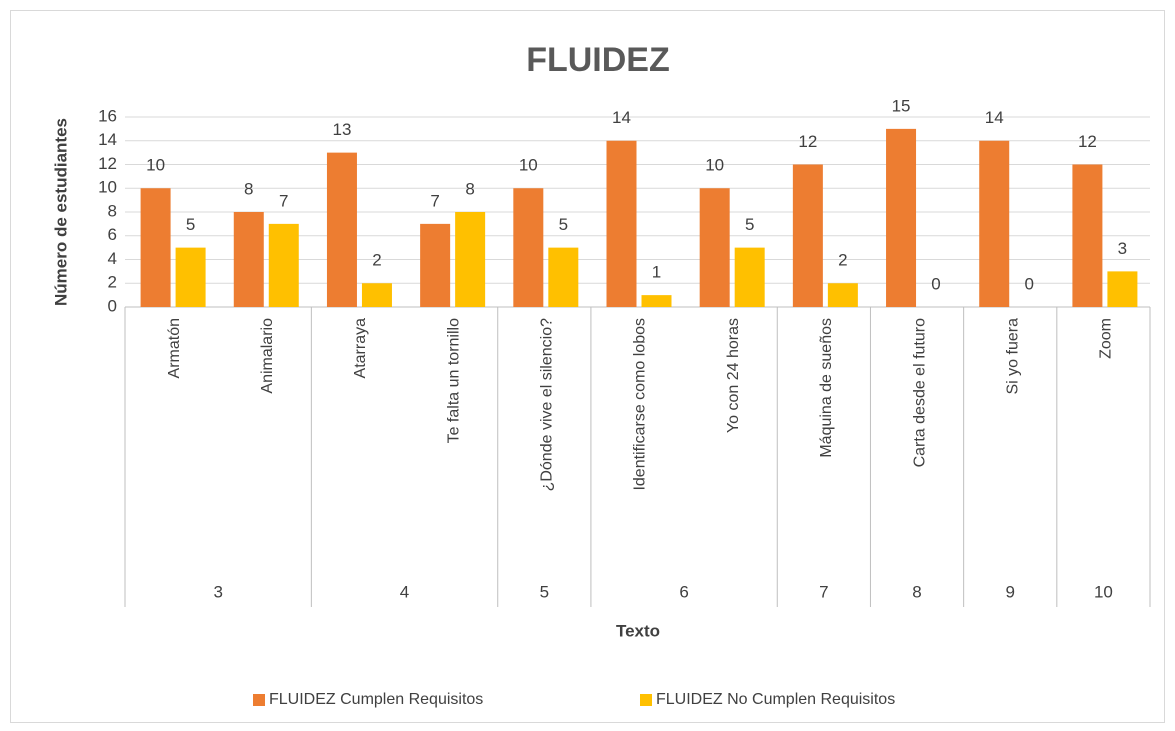 Image resolution: width=1175 pixels, height=731 pixels. What do you see at coordinates (823, 591) in the screenshot?
I see `group-label: 7` at bounding box center [823, 591].